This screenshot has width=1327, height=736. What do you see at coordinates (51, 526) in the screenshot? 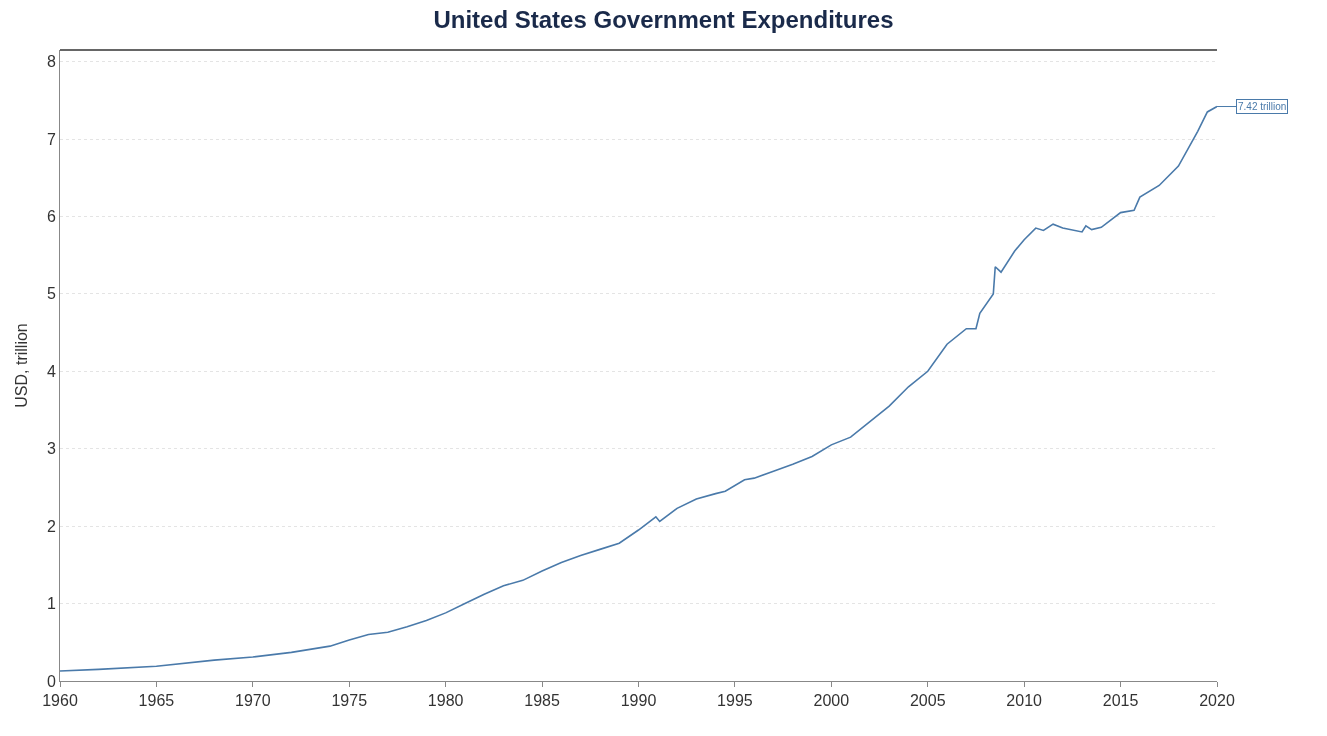
I see `y-tick-label: 2` at bounding box center [51, 526].